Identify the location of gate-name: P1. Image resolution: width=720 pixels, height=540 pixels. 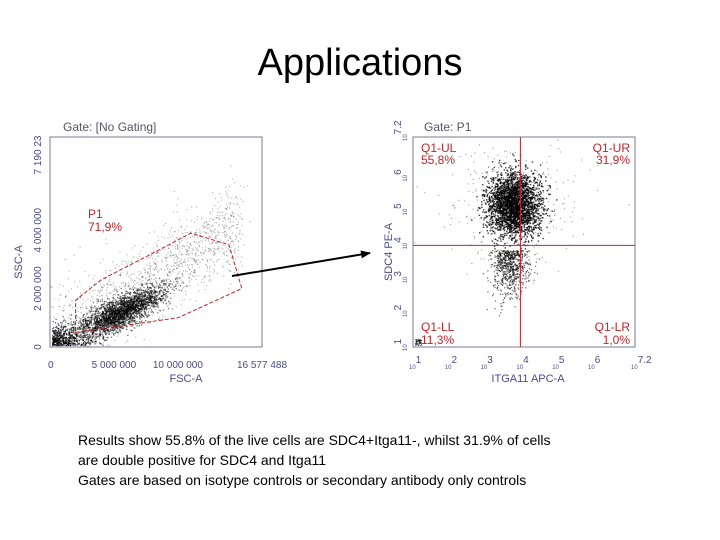
(95, 214).